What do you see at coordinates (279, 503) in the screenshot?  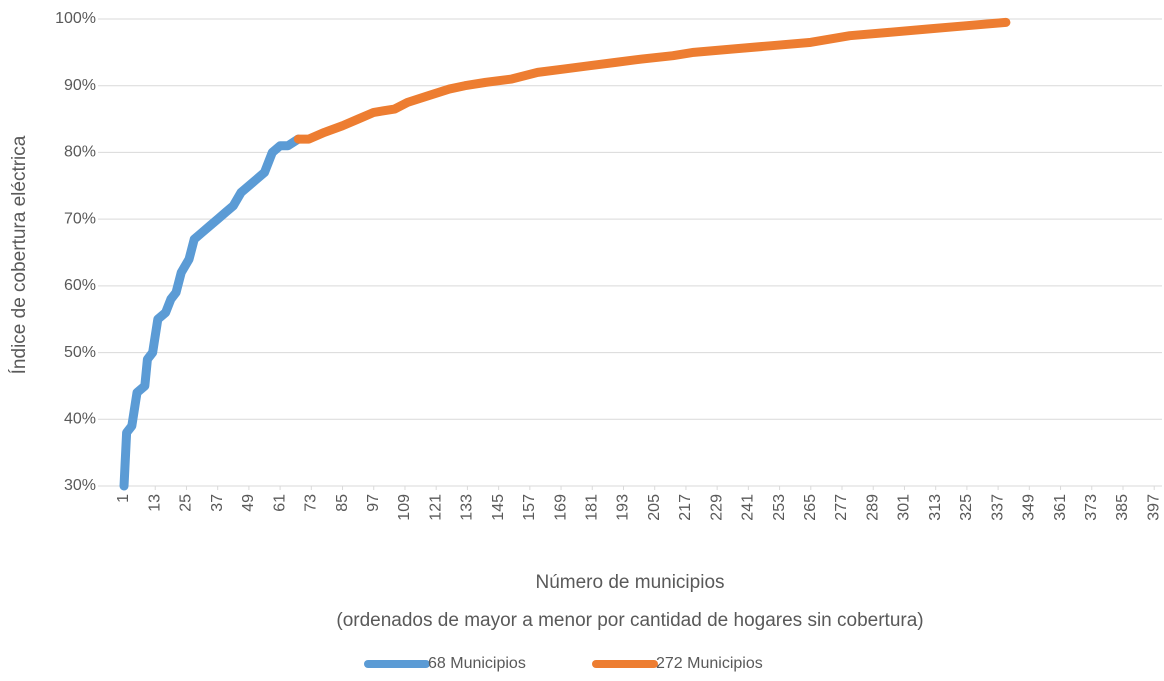 I see `x-tick-label: 61` at bounding box center [279, 503].